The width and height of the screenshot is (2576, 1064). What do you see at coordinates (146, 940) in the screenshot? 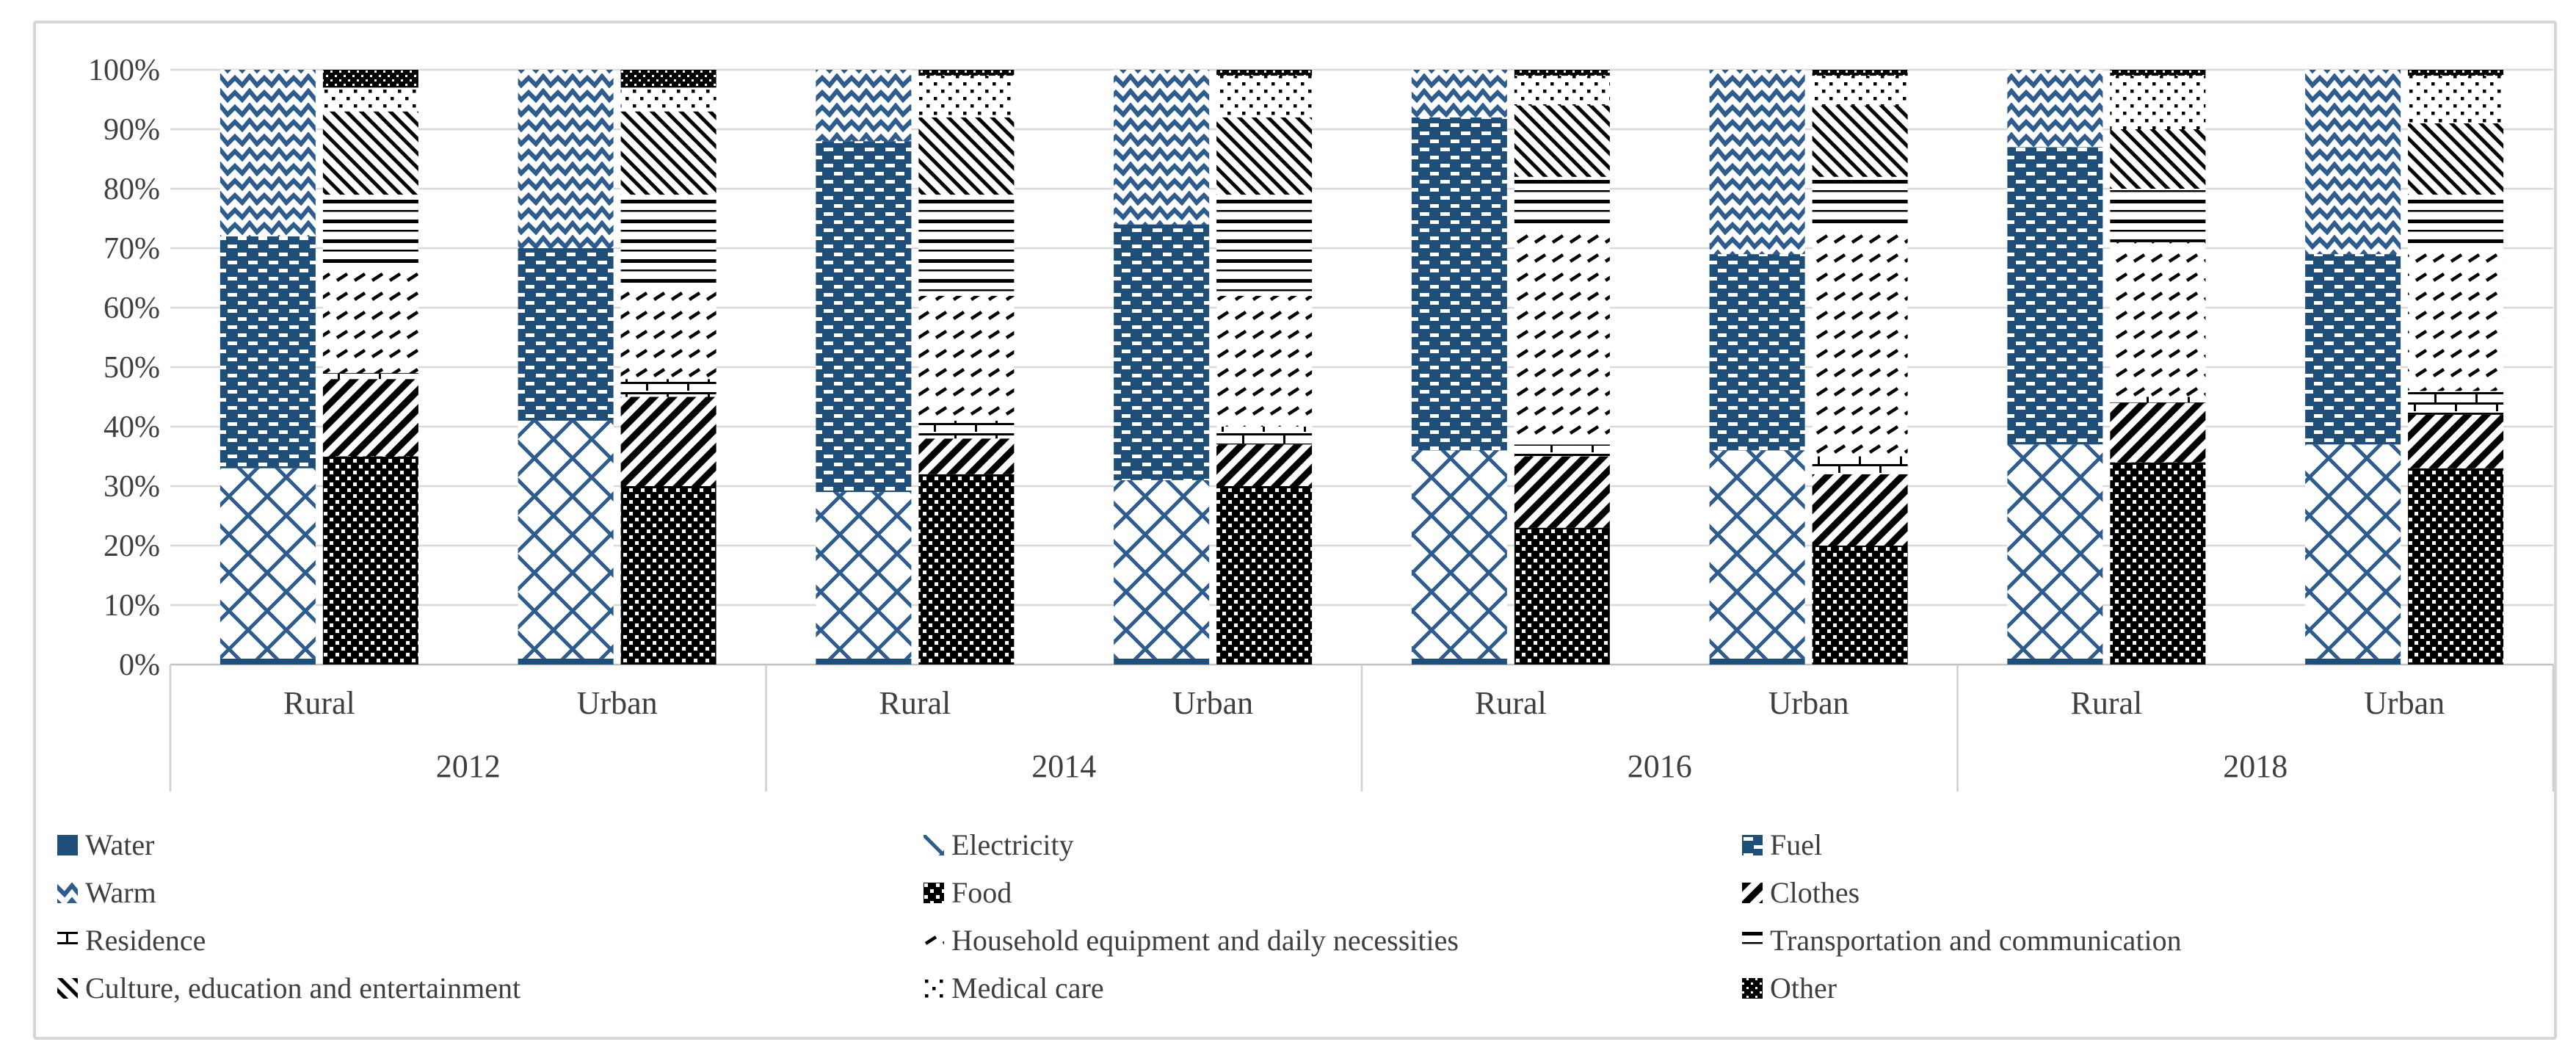
I see `legend-label: Residence` at bounding box center [146, 940].